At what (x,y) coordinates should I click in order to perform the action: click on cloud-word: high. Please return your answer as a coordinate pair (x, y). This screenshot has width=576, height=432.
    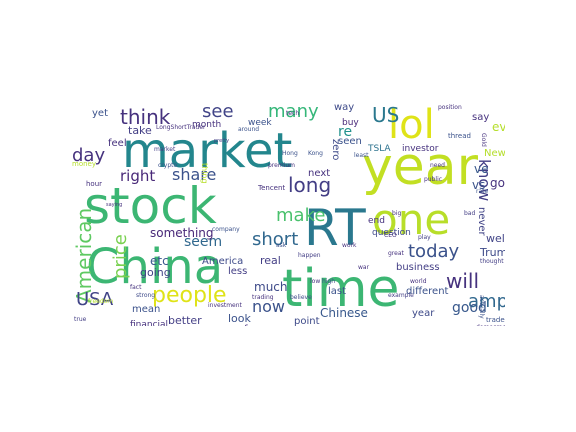
    Looking at the image, I should click on (329, 281).